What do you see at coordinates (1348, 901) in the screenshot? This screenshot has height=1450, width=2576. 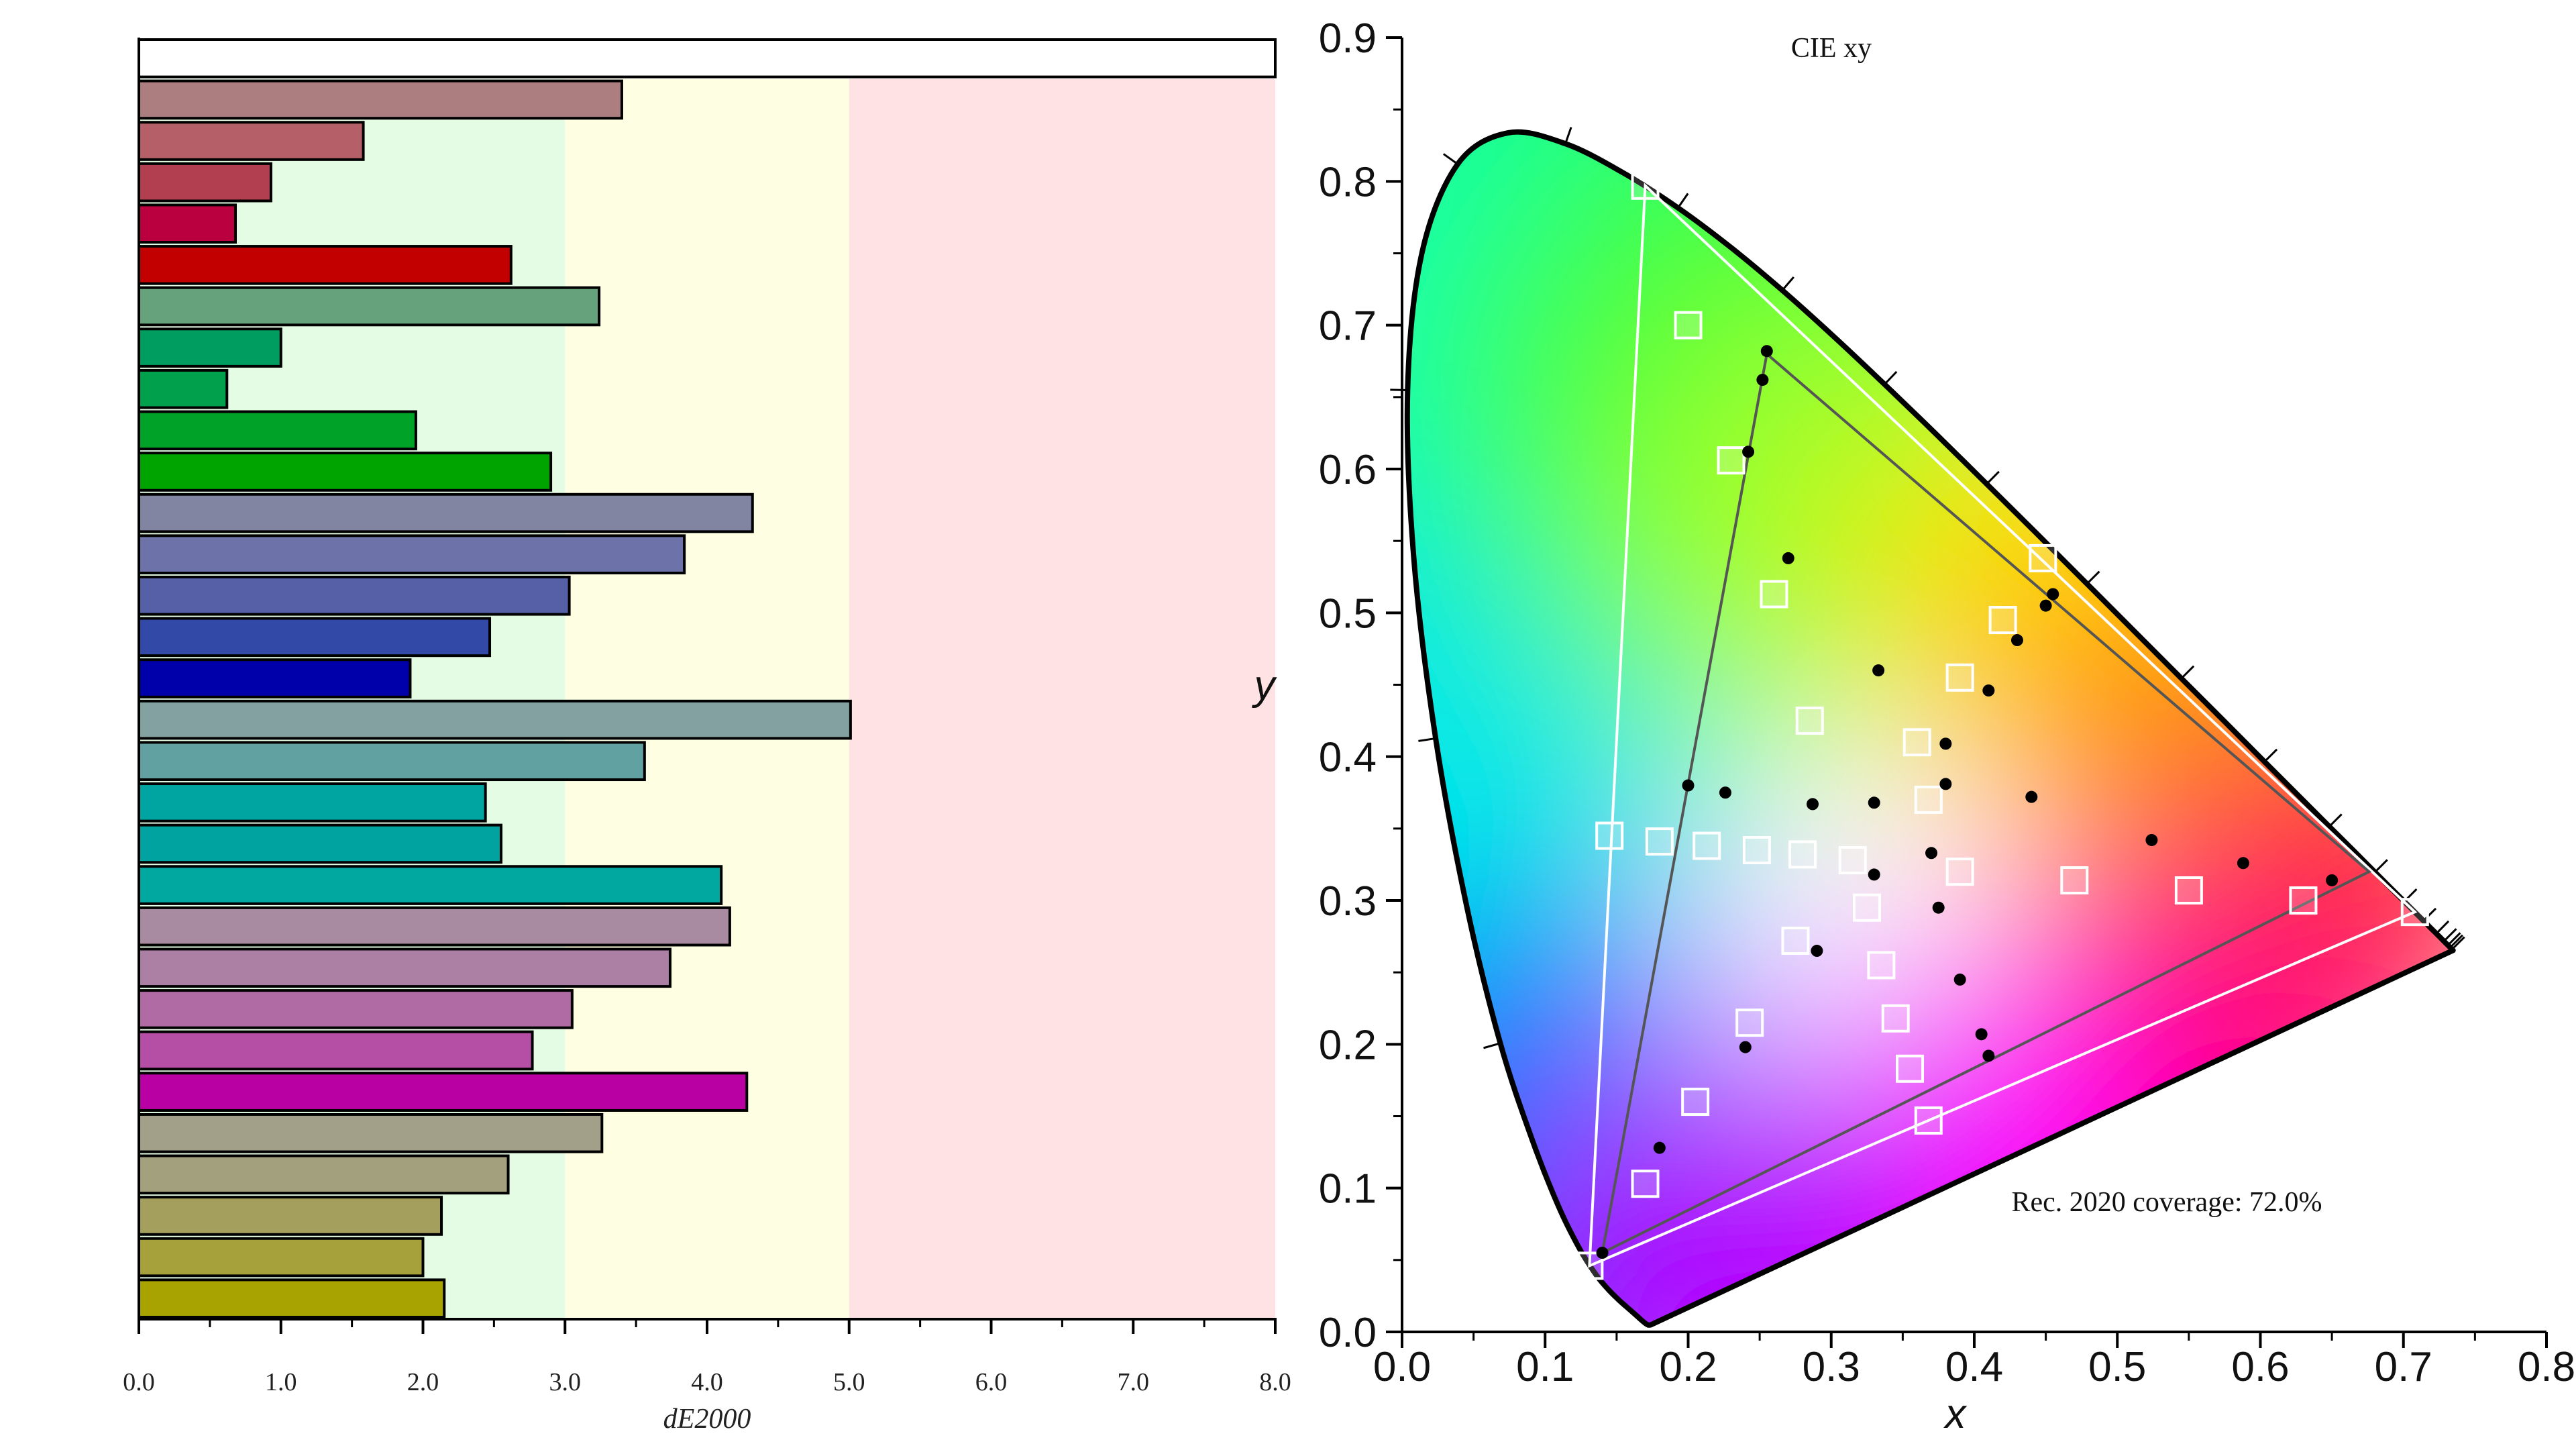 I see `cie-y-tick-label: 0.3` at bounding box center [1348, 901].